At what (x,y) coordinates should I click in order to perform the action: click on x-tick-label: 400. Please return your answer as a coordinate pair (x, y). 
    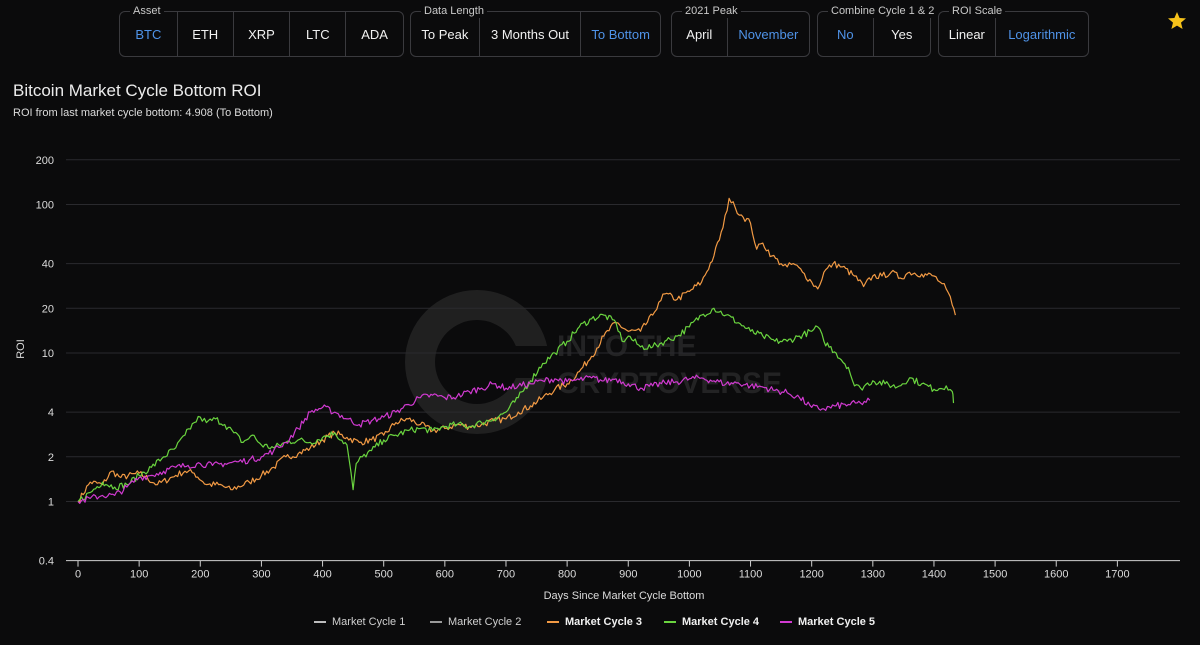
    Looking at the image, I should click on (322, 575).